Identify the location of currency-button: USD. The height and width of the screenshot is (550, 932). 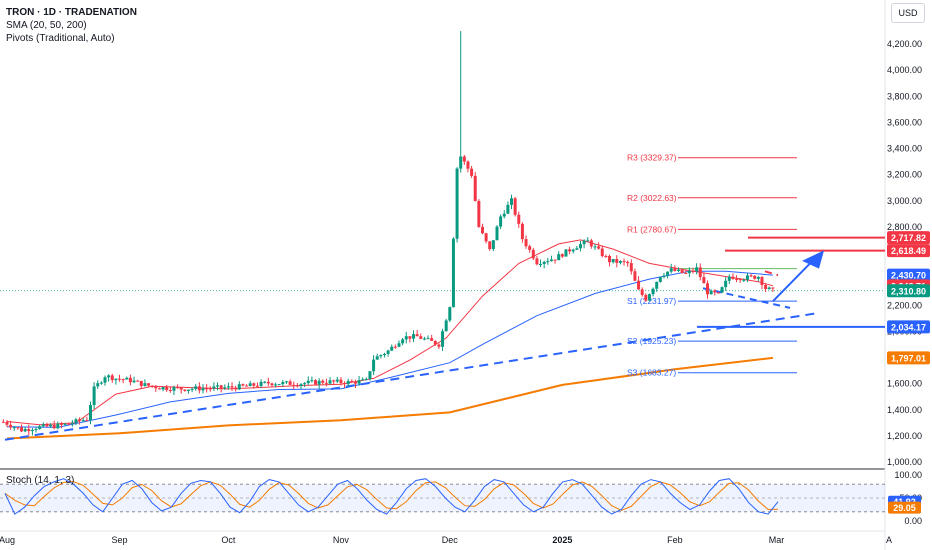
(908, 13).